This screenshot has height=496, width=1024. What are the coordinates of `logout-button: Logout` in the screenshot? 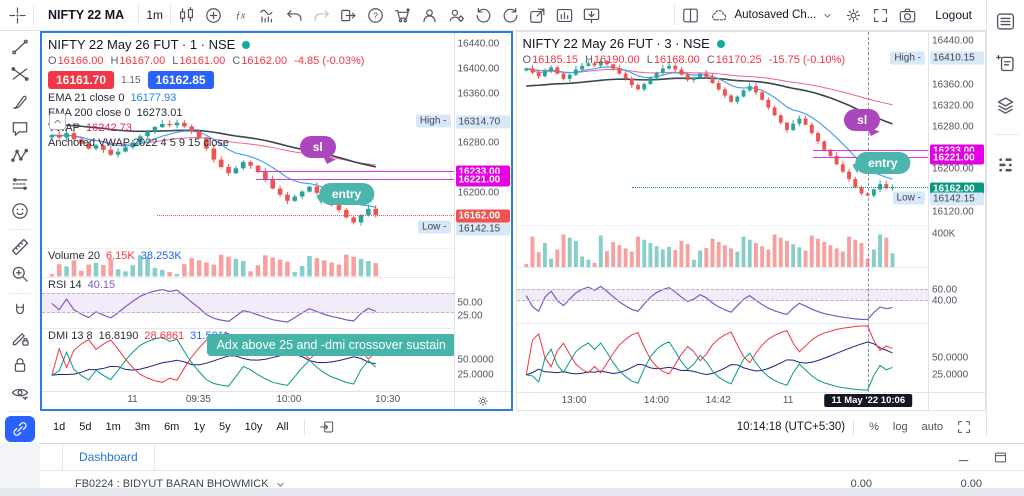 It's located at (953, 15).